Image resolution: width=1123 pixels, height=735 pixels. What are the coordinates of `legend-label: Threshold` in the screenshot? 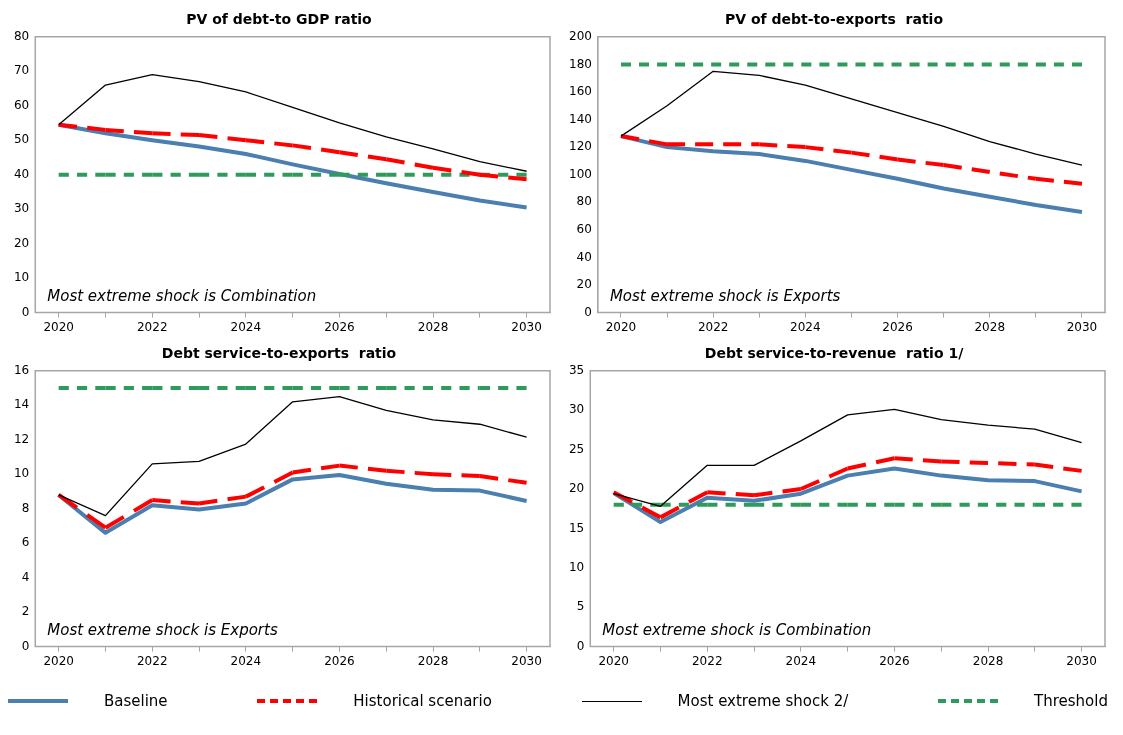 It's located at (1071, 701).